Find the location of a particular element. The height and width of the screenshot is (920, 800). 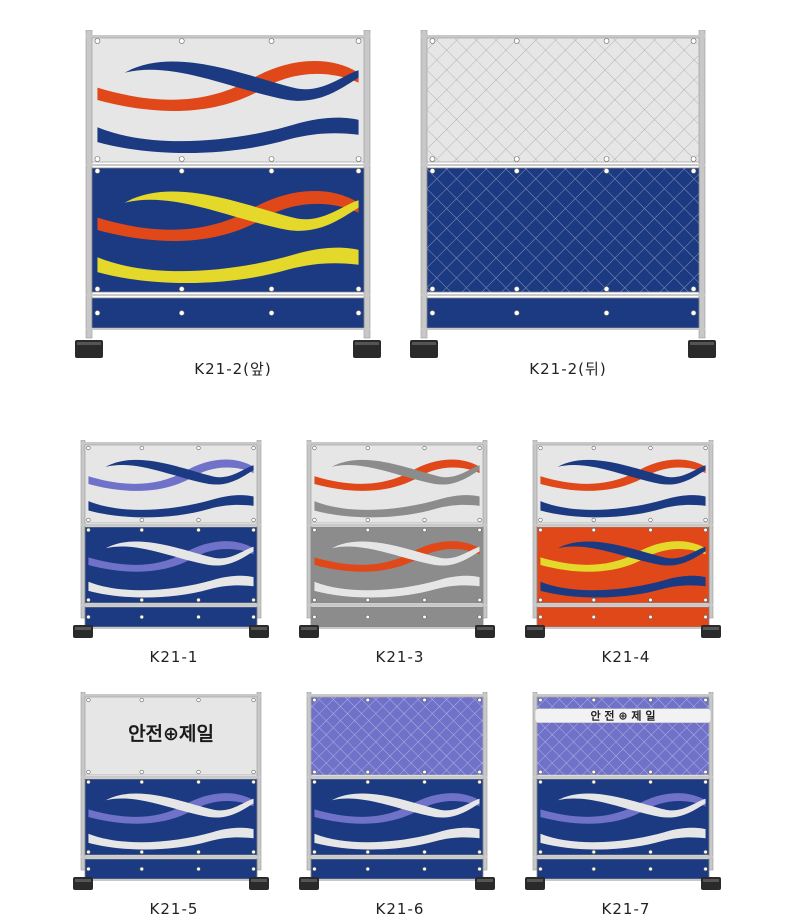

caption-k21-7: K21-7 is located at coordinates (626, 909).